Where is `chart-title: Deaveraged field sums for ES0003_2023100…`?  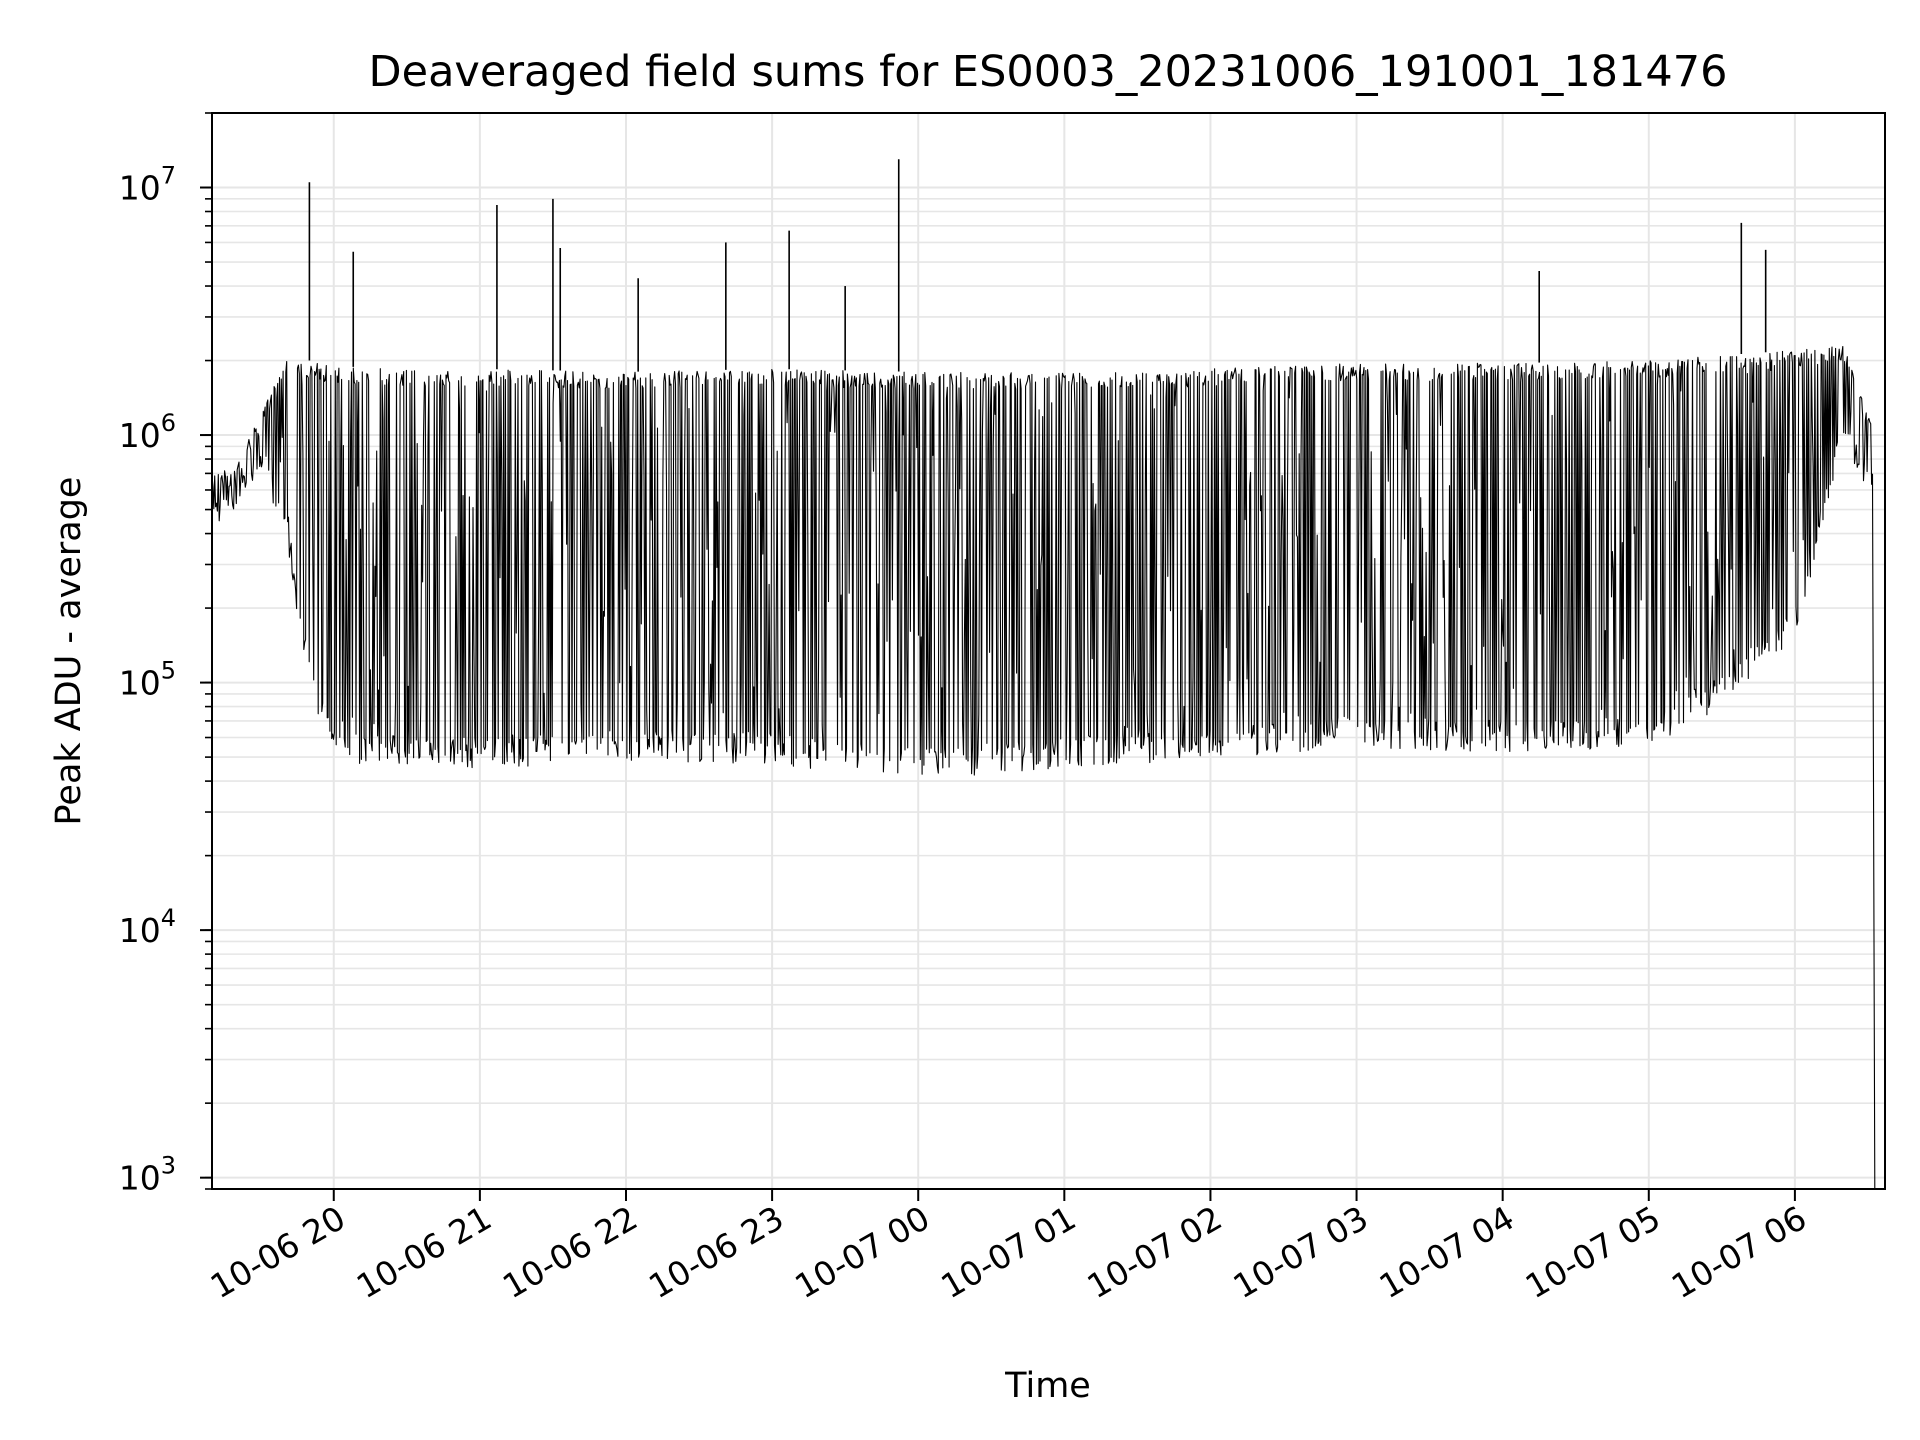
chart-title: Deaveraged field sums for ES0003_2023100… is located at coordinates (1048, 72).